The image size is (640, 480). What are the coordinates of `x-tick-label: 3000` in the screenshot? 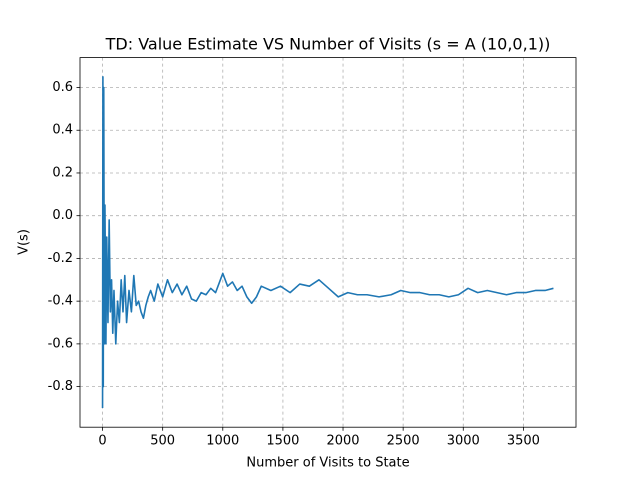 It's located at (463, 441).